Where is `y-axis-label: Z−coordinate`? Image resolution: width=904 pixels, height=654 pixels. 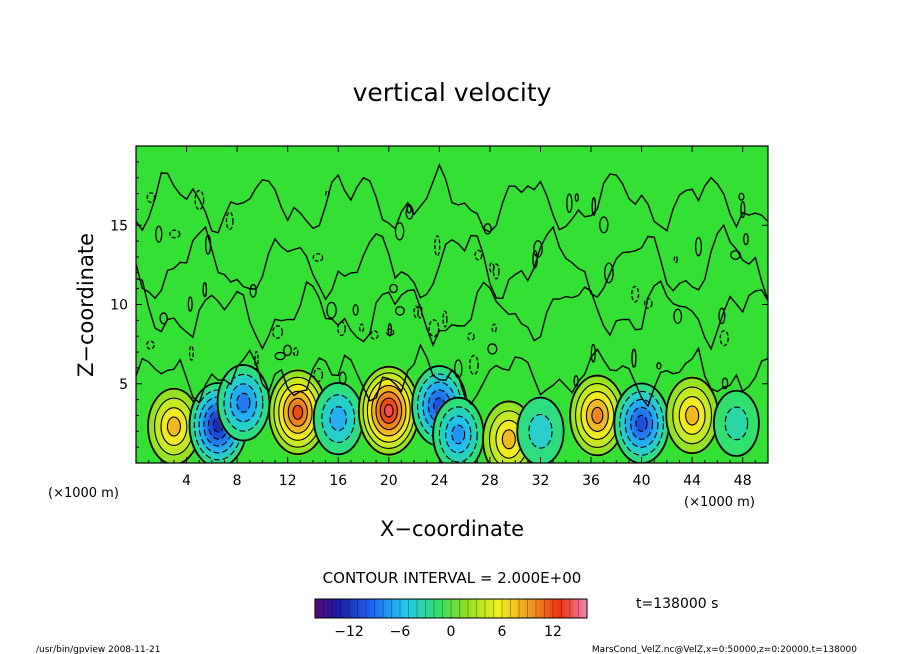 y-axis-label: Z−coordinate is located at coordinates (86, 305).